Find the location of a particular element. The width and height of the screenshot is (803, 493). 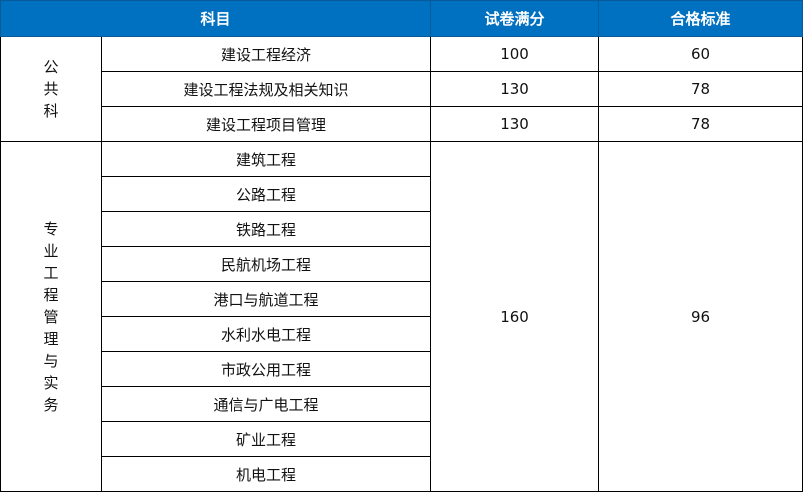

table-row: 铁路工程 is located at coordinates (402, 229).